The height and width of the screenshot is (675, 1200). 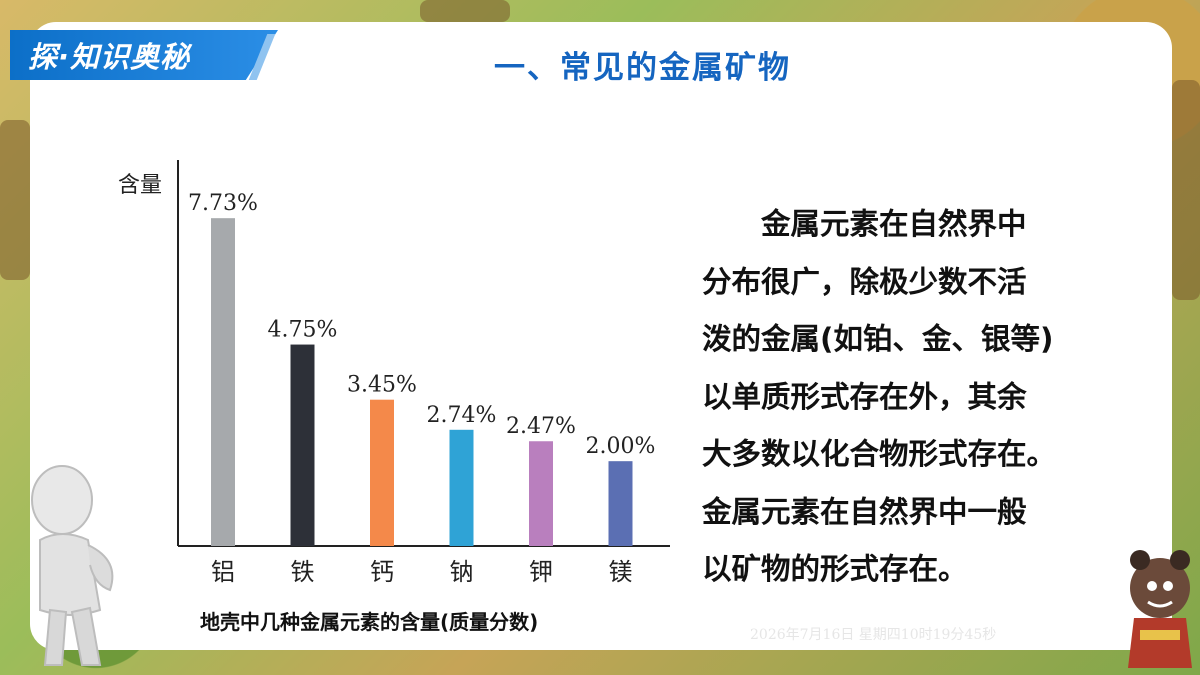 I want to click on y-axis-label: 含量, so click(x=140, y=185).